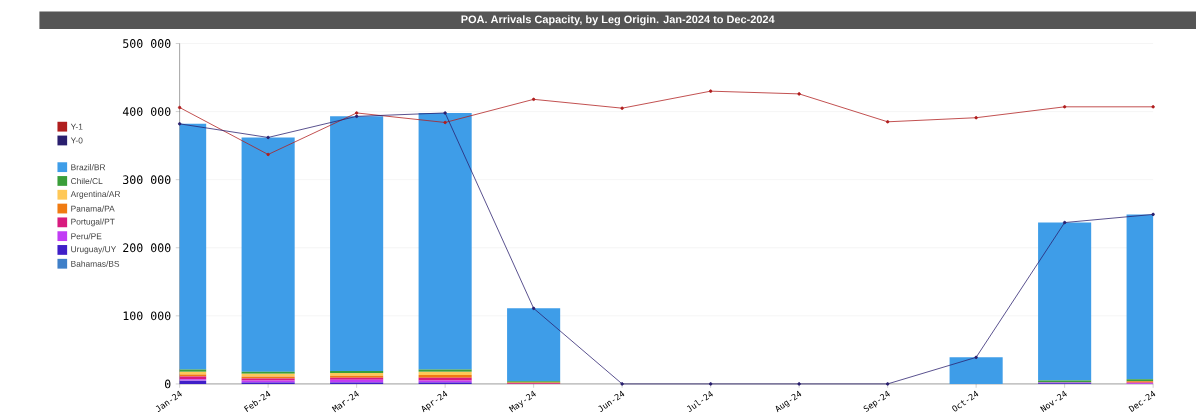 This screenshot has height=413, width=1196. What do you see at coordinates (167, 384) in the screenshot?
I see `y-tick-label: 0` at bounding box center [167, 384].